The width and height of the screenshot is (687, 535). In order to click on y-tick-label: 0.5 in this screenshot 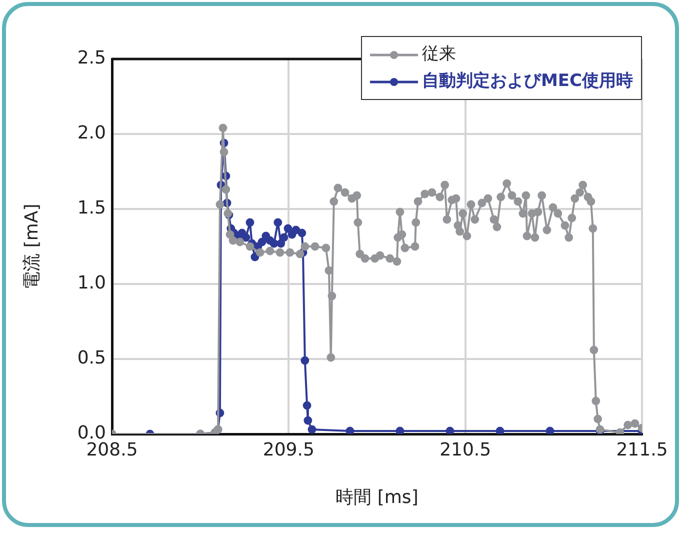, I will do `click(91, 358)`.